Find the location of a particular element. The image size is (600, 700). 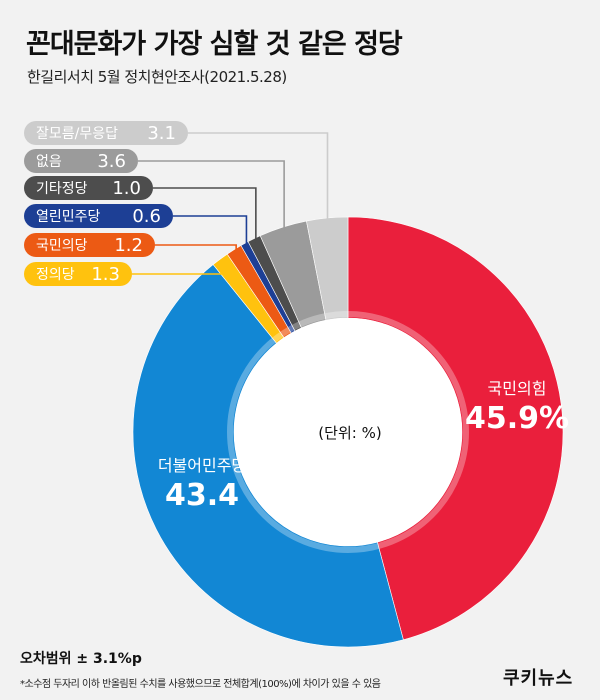

callout-name-3: 국민의당 is located at coordinates (62, 246).